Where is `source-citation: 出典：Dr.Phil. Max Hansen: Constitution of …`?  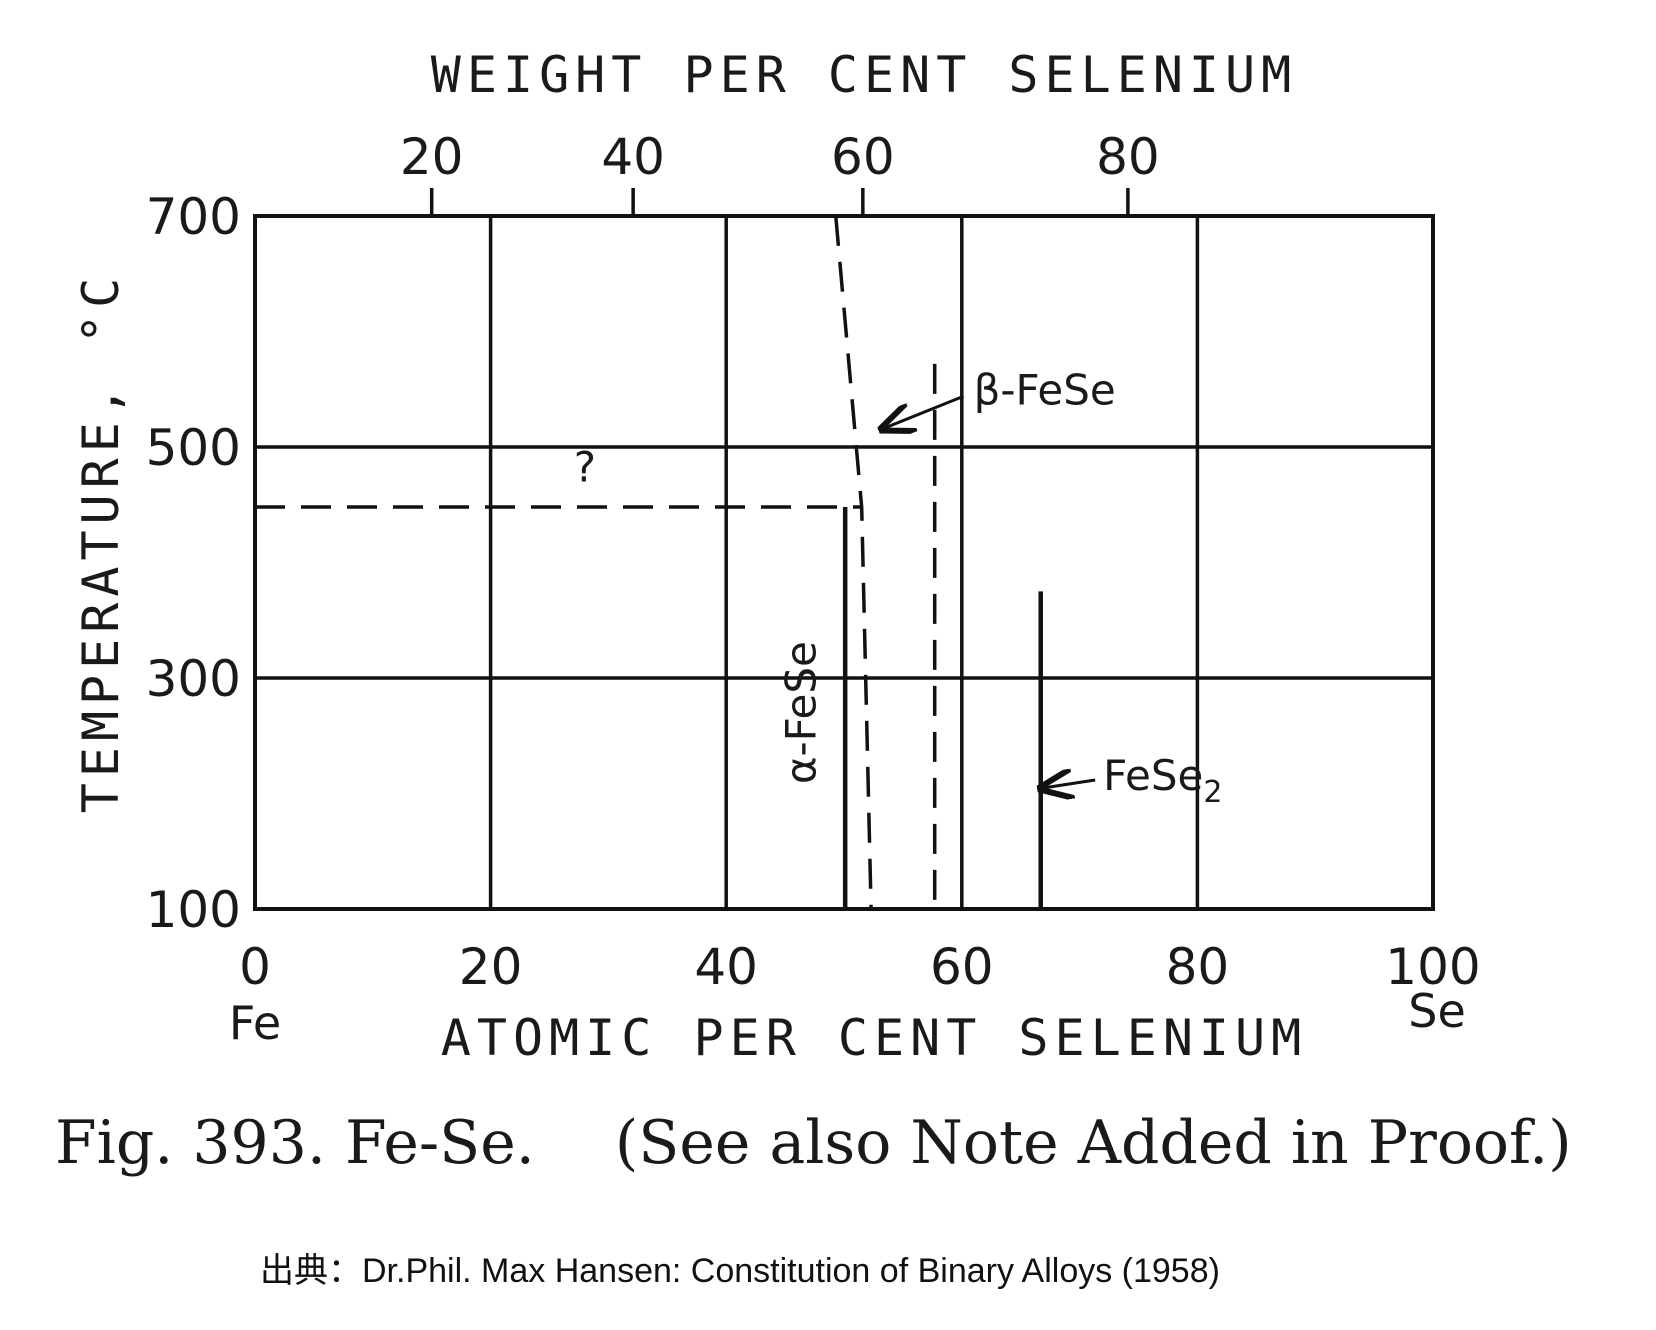 source-citation: 出典：Dr.Phil. Max Hansen: Constitution of … is located at coordinates (740, 1271).